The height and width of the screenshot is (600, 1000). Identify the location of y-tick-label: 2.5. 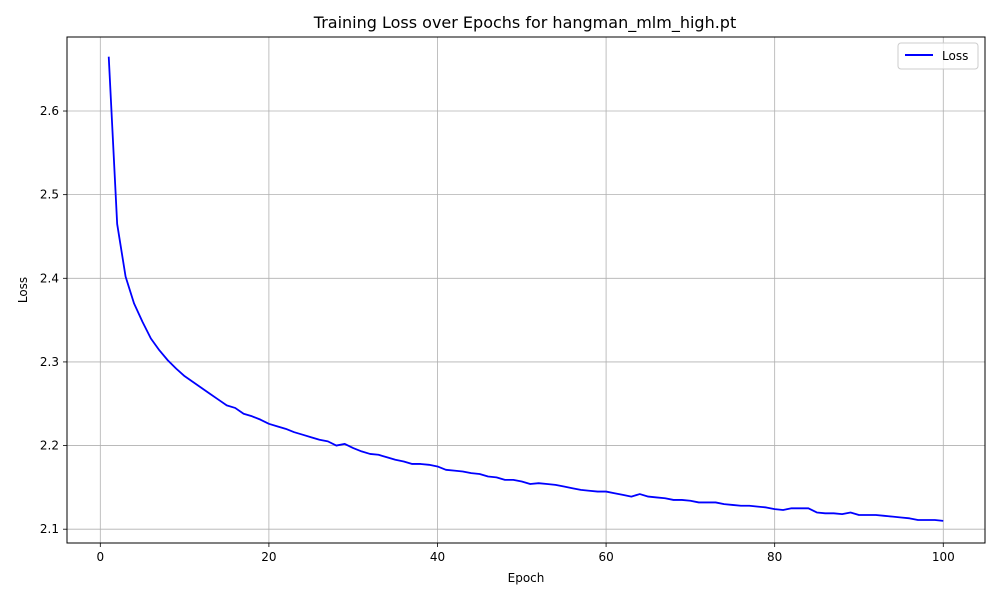
(49, 195).